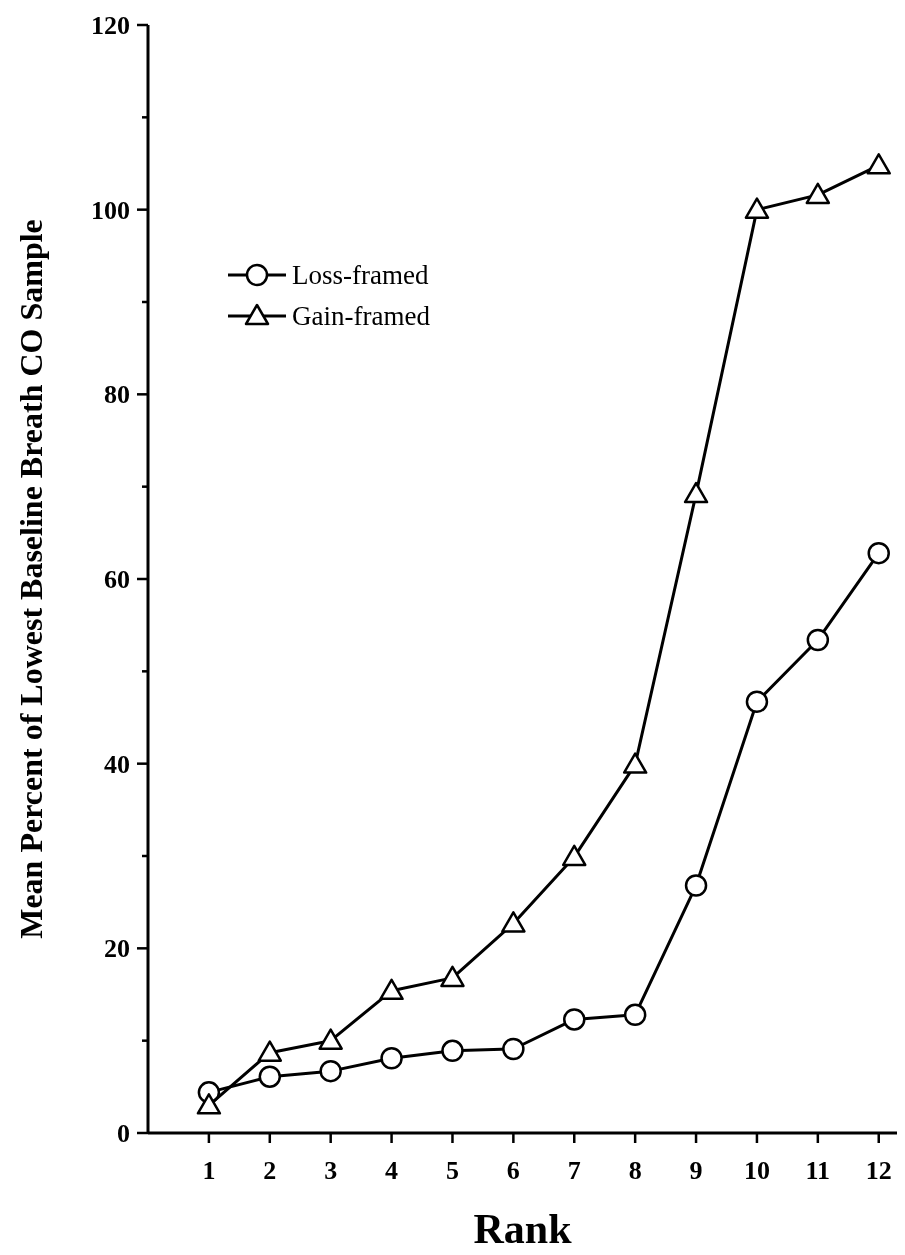  I want to click on y-tick-label: 20, so click(117, 949).